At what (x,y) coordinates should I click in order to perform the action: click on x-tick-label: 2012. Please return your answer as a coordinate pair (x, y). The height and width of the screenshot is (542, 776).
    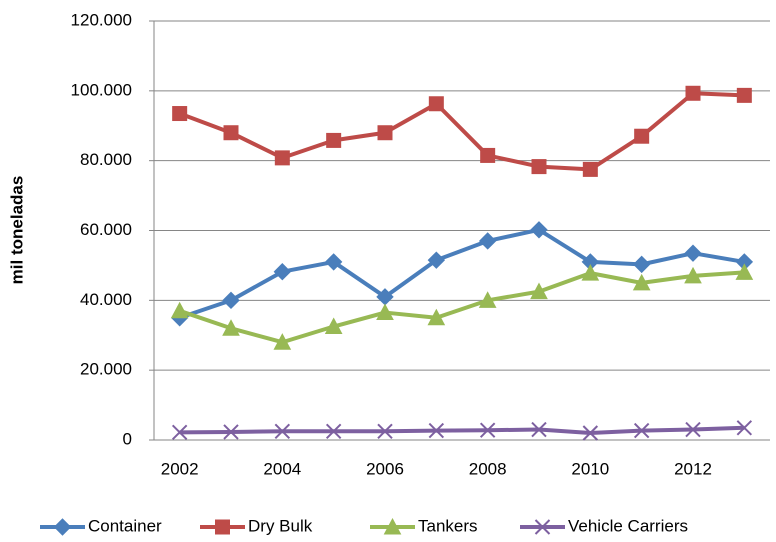
    Looking at the image, I should click on (693, 468).